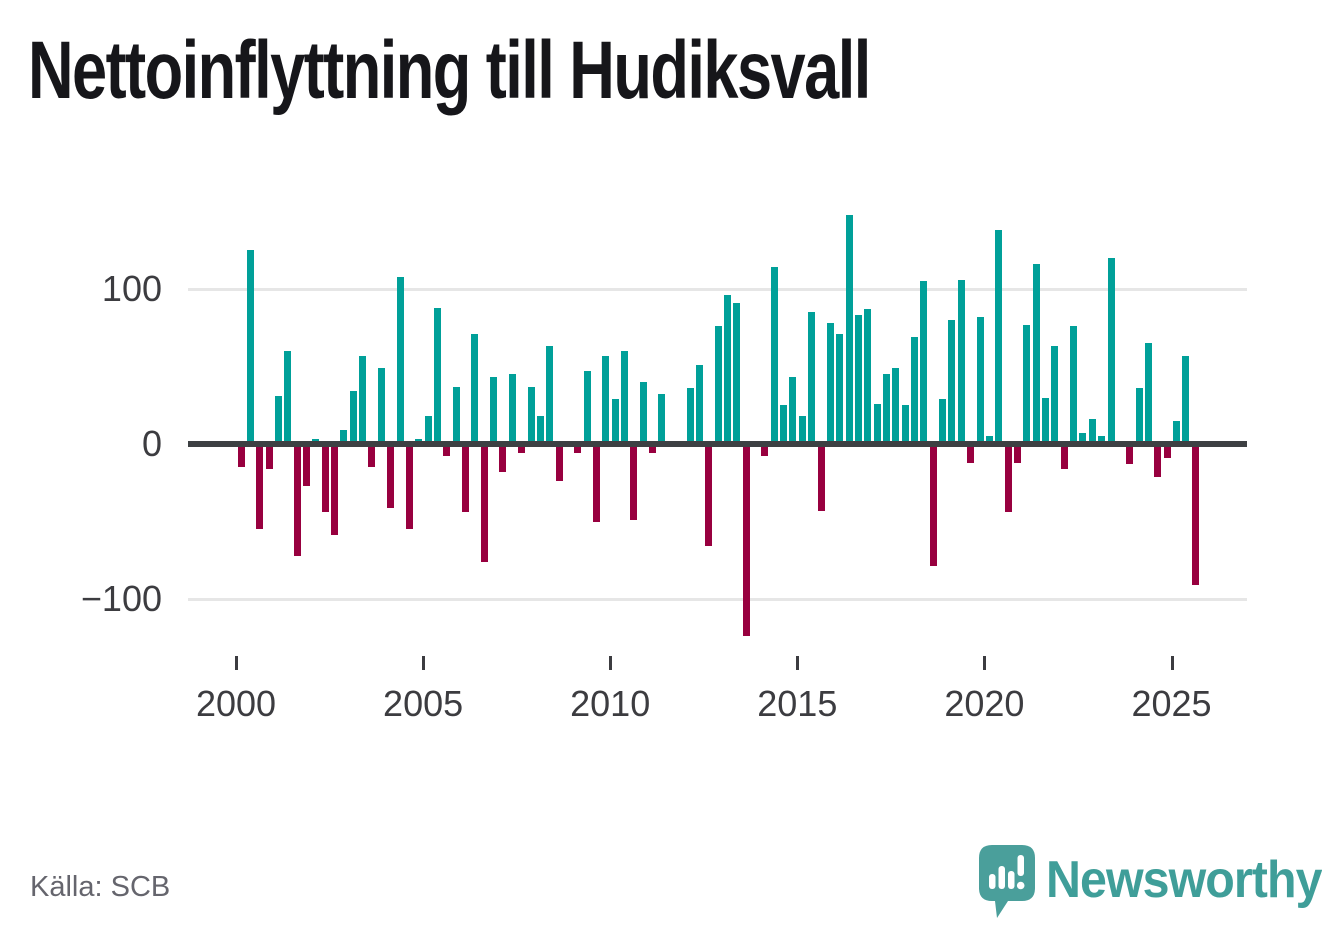  What do you see at coordinates (802, 430) in the screenshot?
I see `bar-2015-Q1` at bounding box center [802, 430].